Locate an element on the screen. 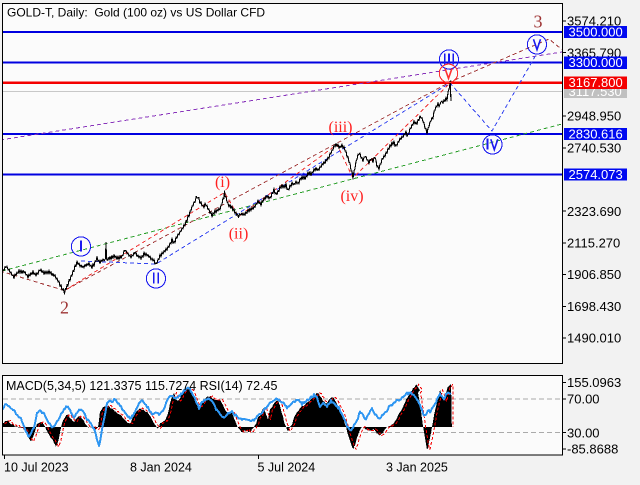 Image resolution: width=640 pixels, height=485 pixels. svg-text: 30.00 is located at coordinates (583, 432).